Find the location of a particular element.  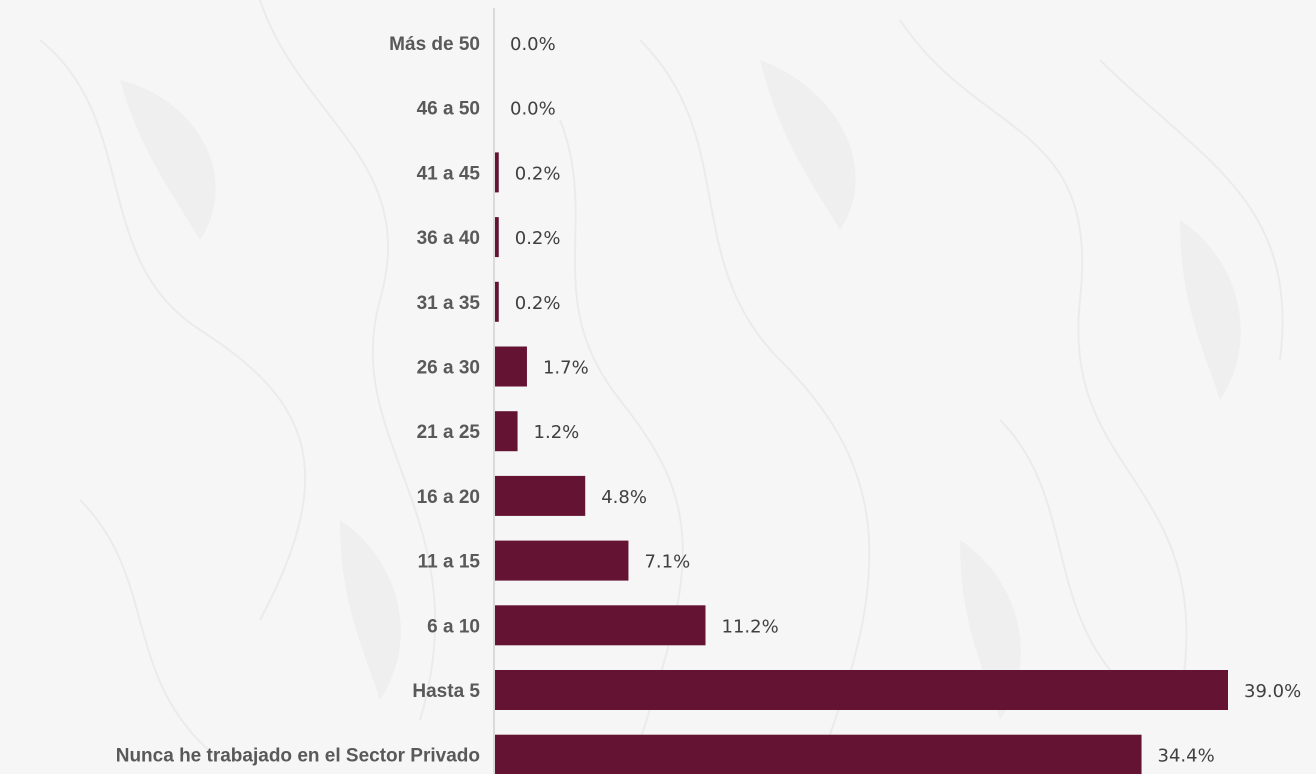

category-label-10: Hasta 5 is located at coordinates (446, 691).